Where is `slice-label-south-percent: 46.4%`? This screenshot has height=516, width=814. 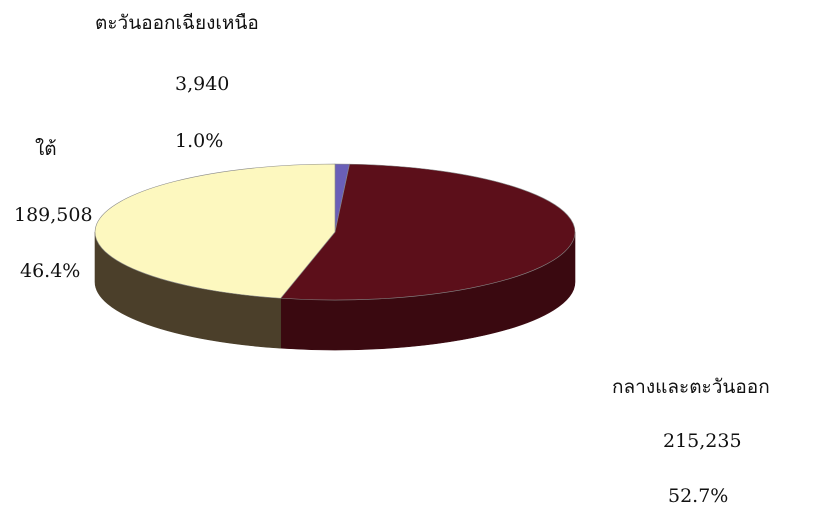
slice-label-south-percent: 46.4% is located at coordinates (50, 271).